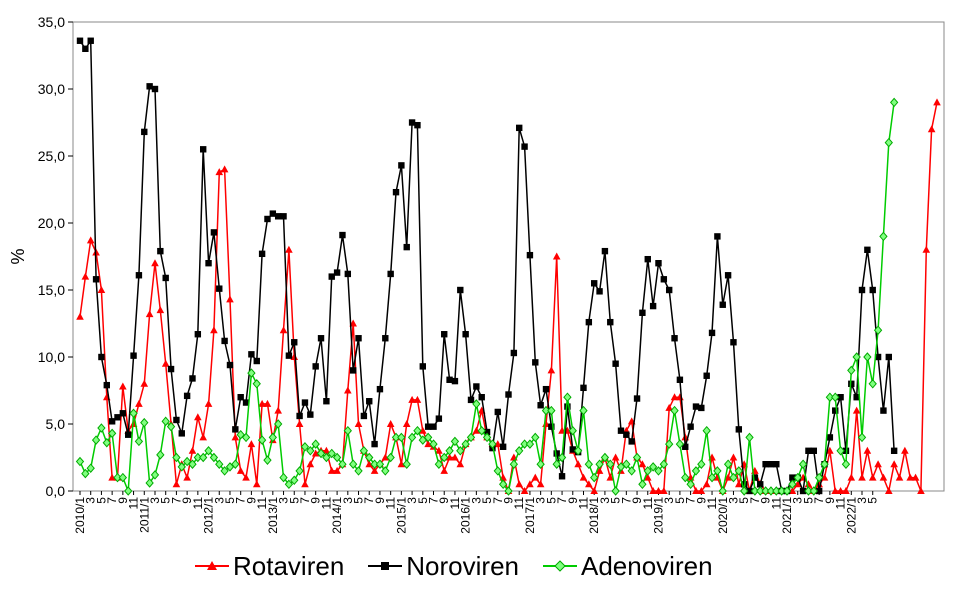 Image resolution: width=958 pixels, height=591 pixels. What do you see at coordinates (628, 566) in the screenshot?
I see `legend-item-adenoviren: Adenoviren` at bounding box center [628, 566].